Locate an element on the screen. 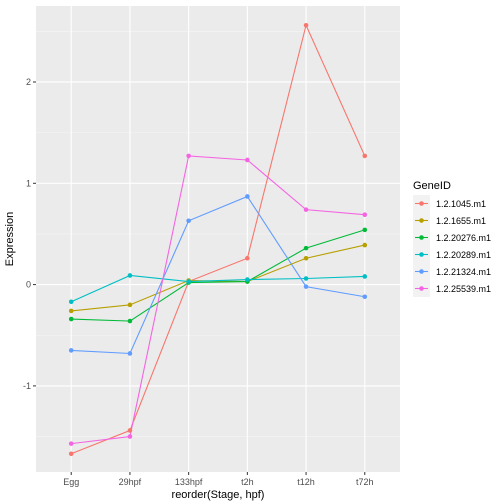 This screenshot has width=504, height=504. y-tick-label: 1 is located at coordinates (28, 183).